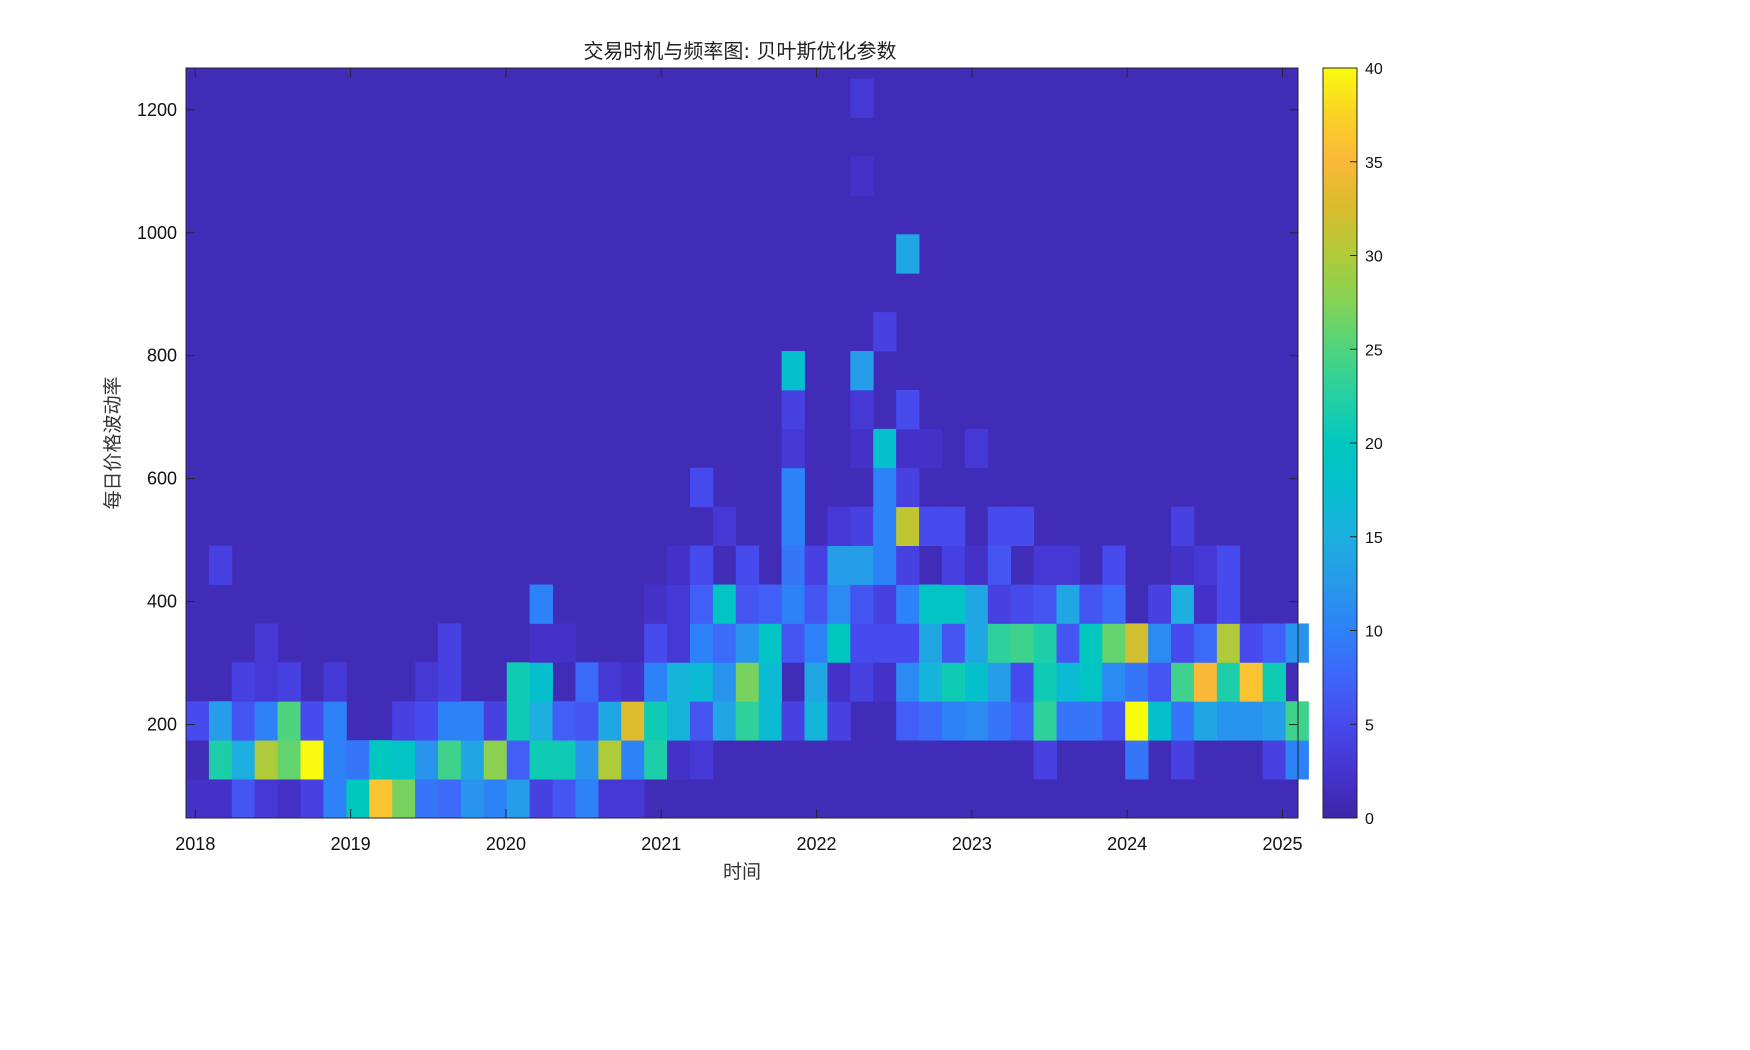  I want to click on colorbar-tick-label: 40, so click(1374, 69).